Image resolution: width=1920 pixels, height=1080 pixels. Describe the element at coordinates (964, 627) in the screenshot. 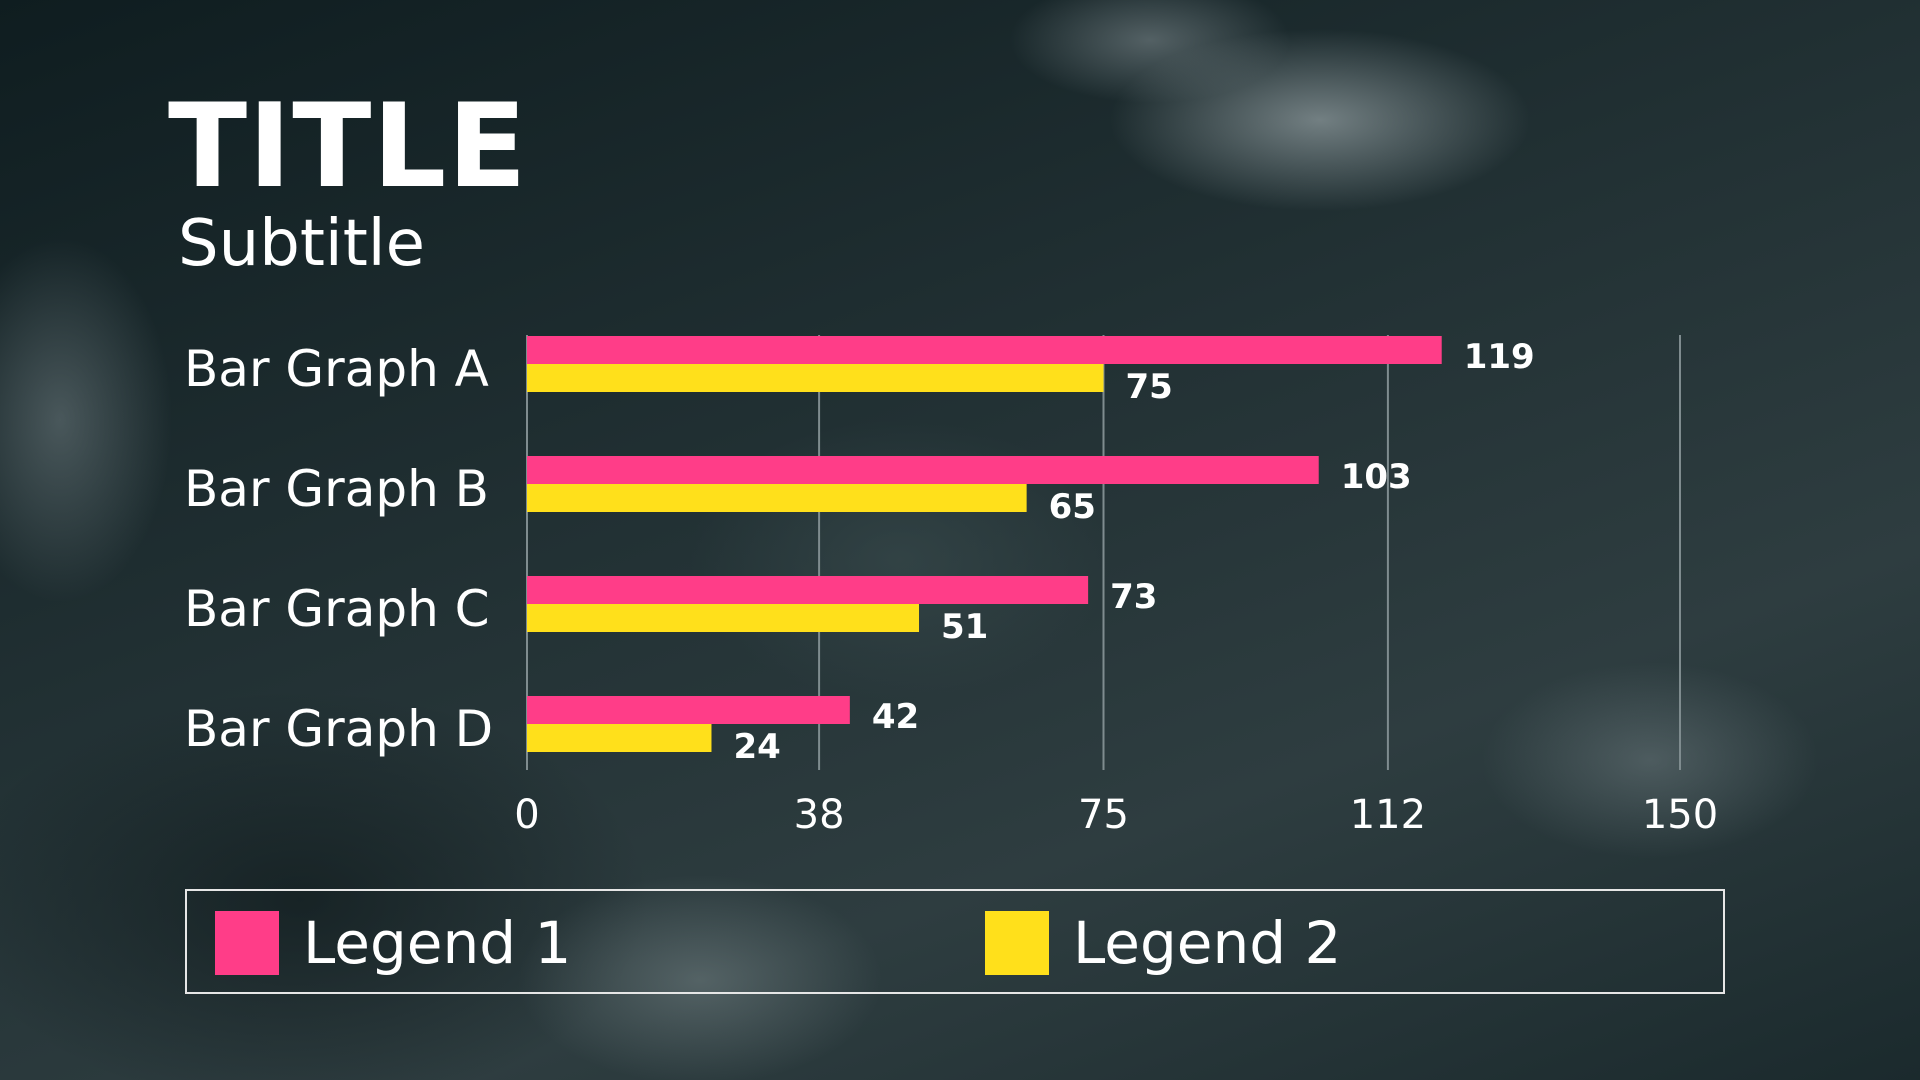

I see `data-label: 51` at that location.